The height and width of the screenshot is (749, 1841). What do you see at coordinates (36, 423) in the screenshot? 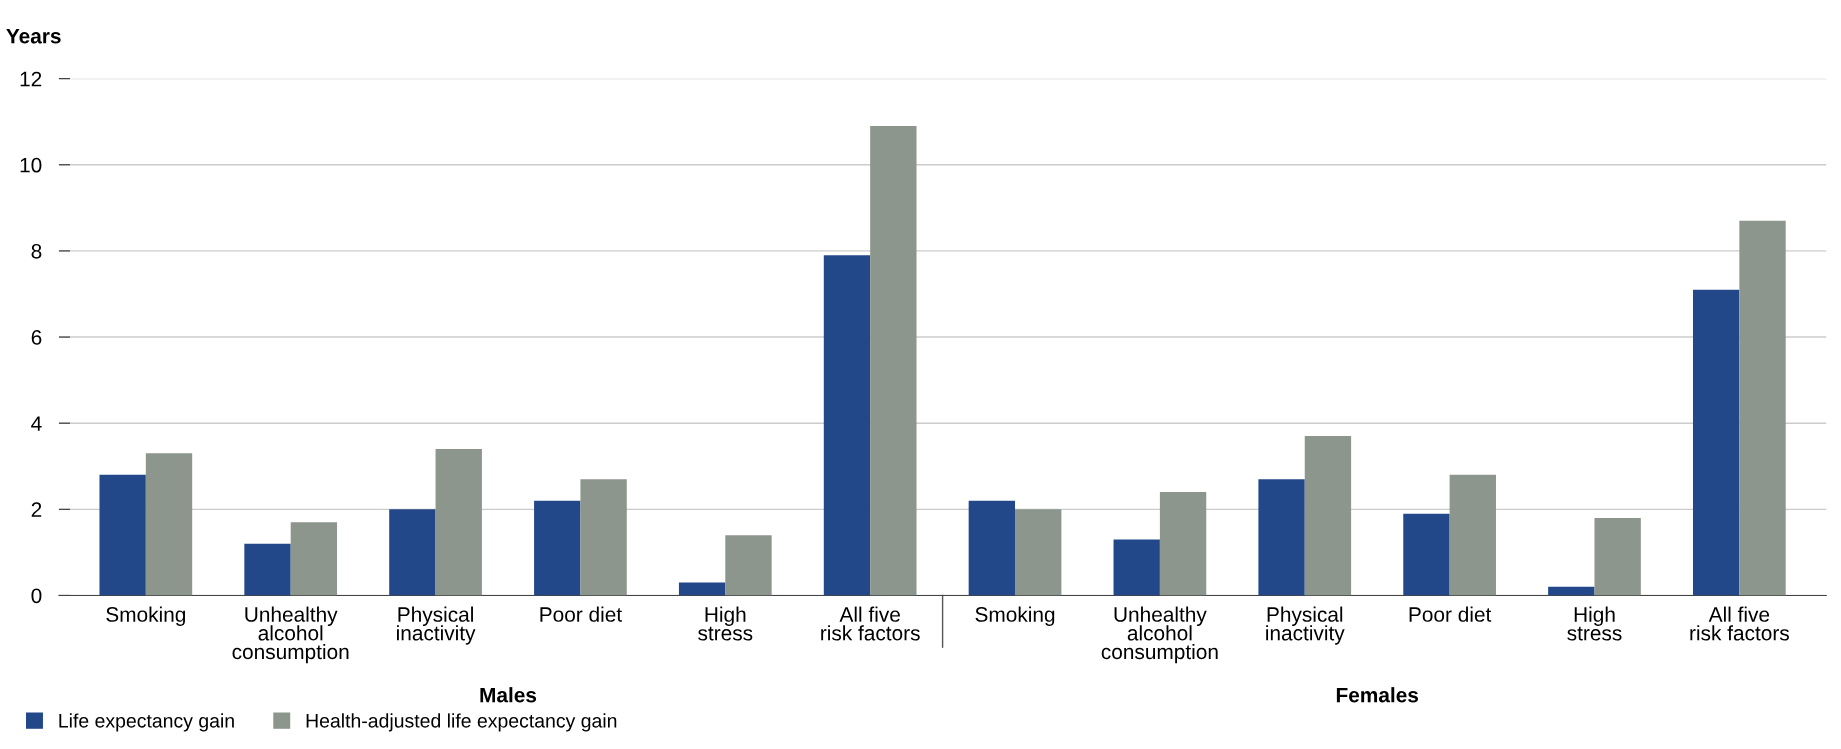
I see `y-tick-label: 4` at bounding box center [36, 423].